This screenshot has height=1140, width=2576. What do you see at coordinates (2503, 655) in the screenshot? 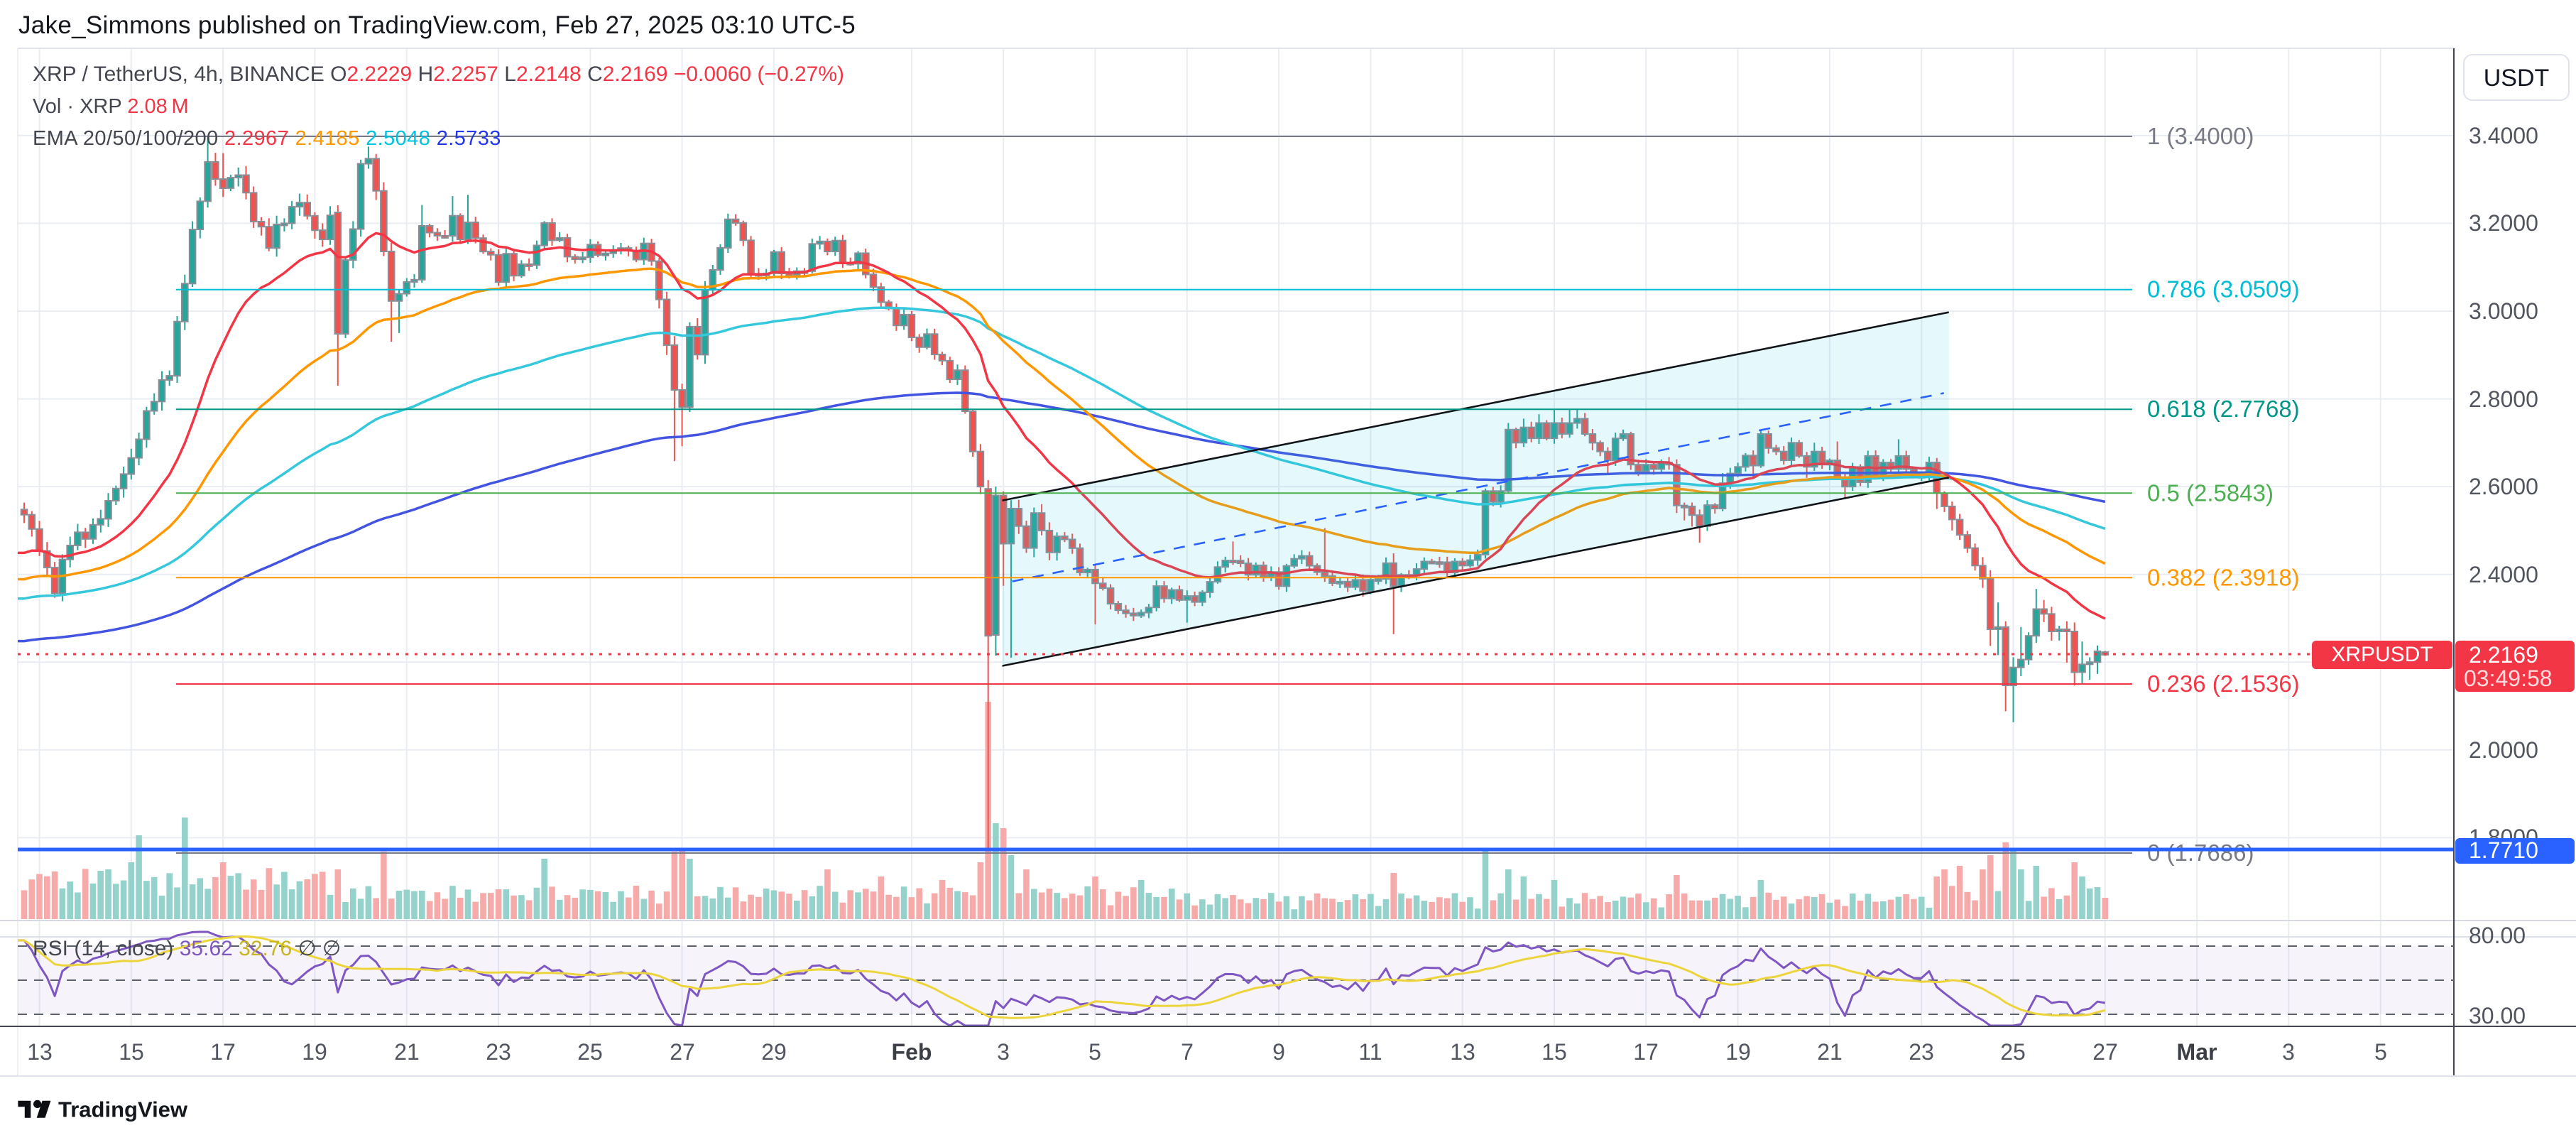
I see `svg-text: 2.2169` at bounding box center [2503, 655].